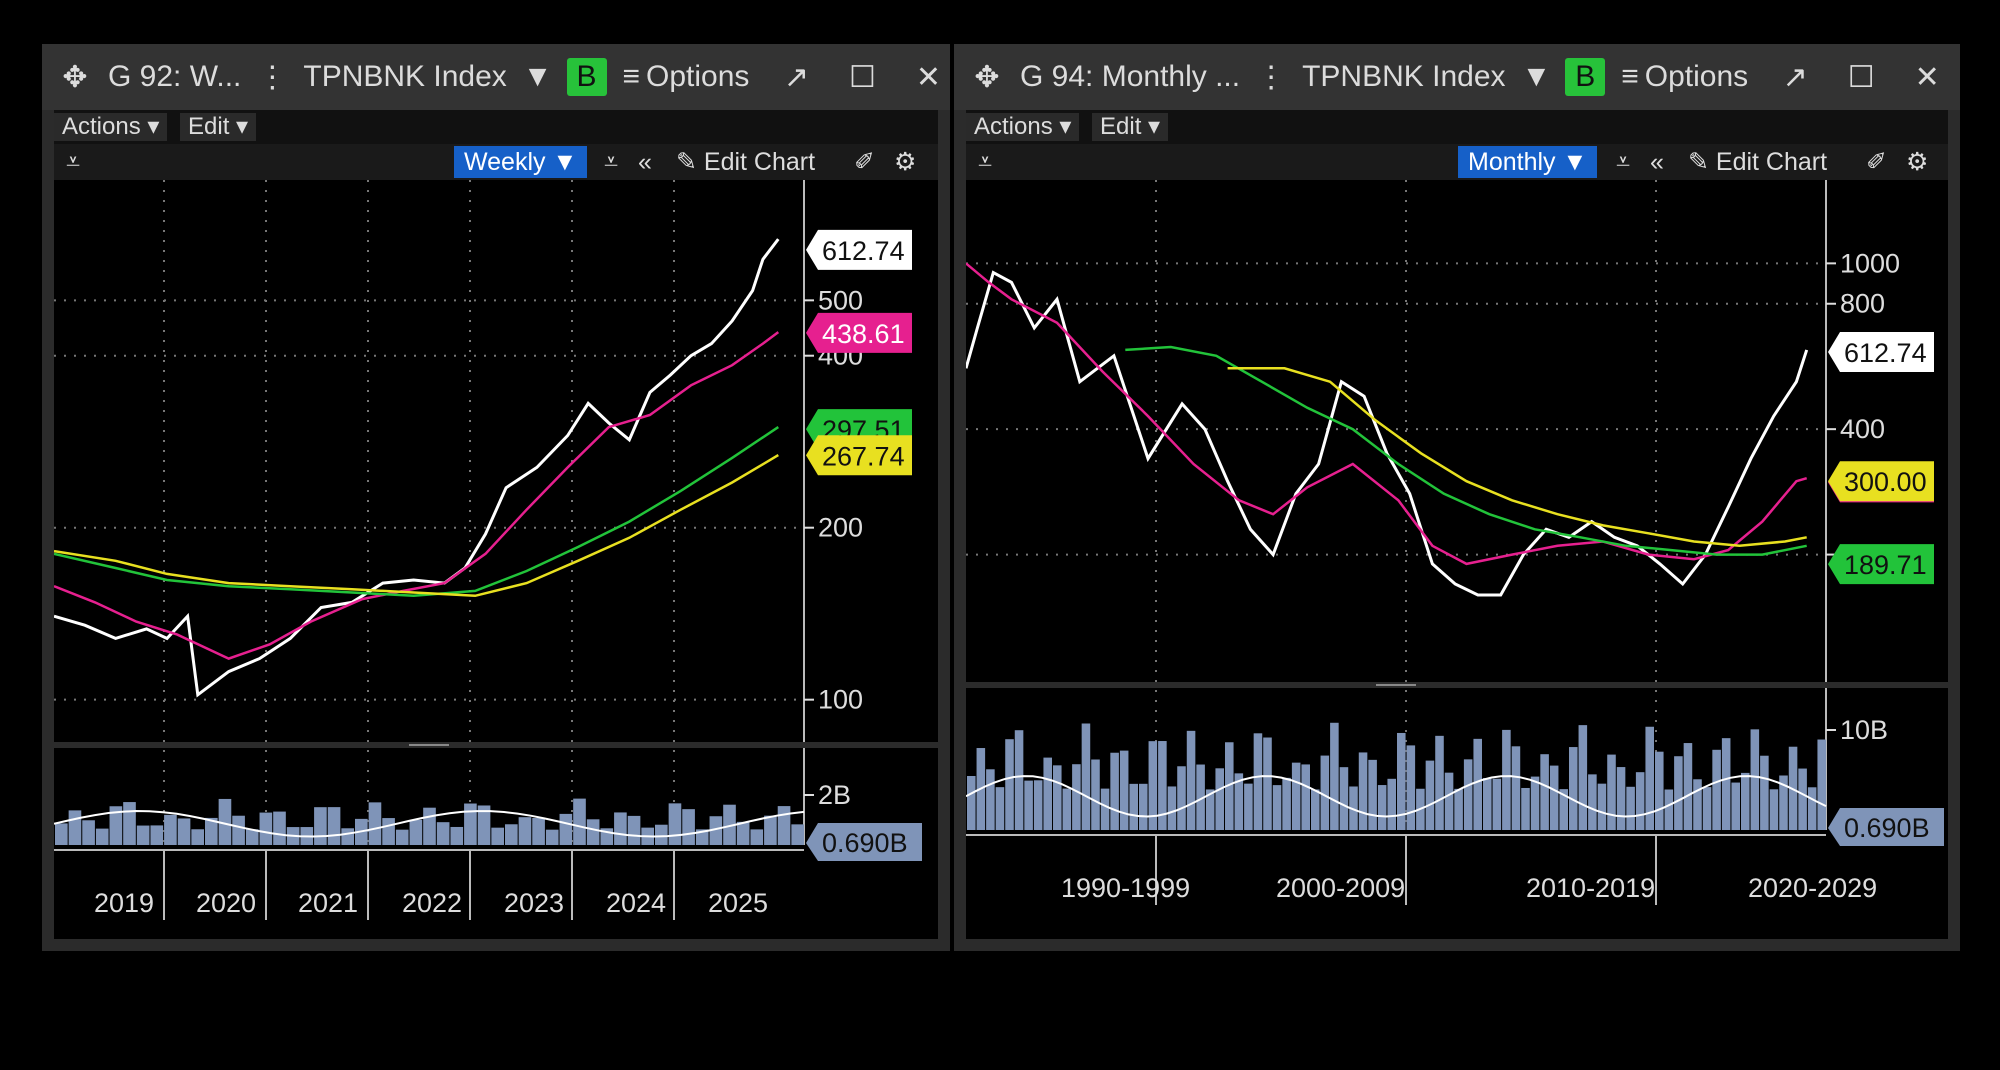  I want to click on volume-last-tag, so click(1886, 827).